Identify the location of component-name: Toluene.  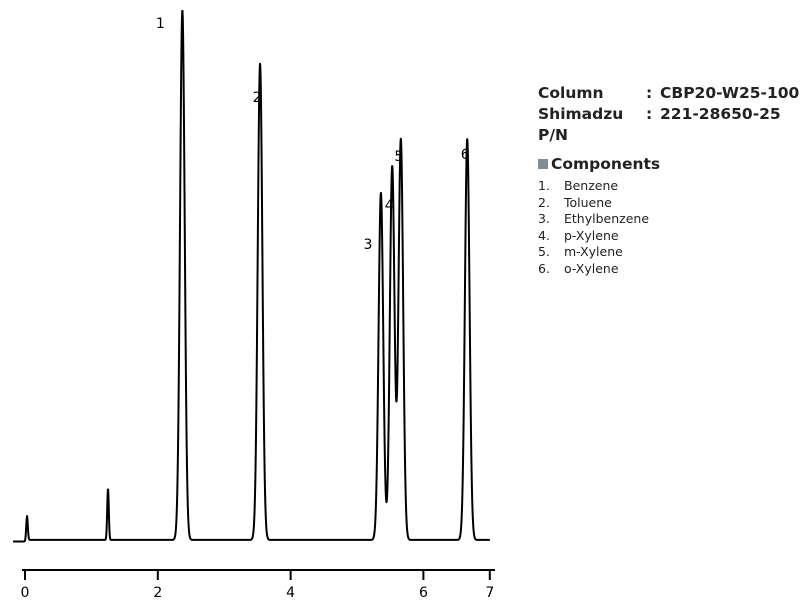
(588, 202).